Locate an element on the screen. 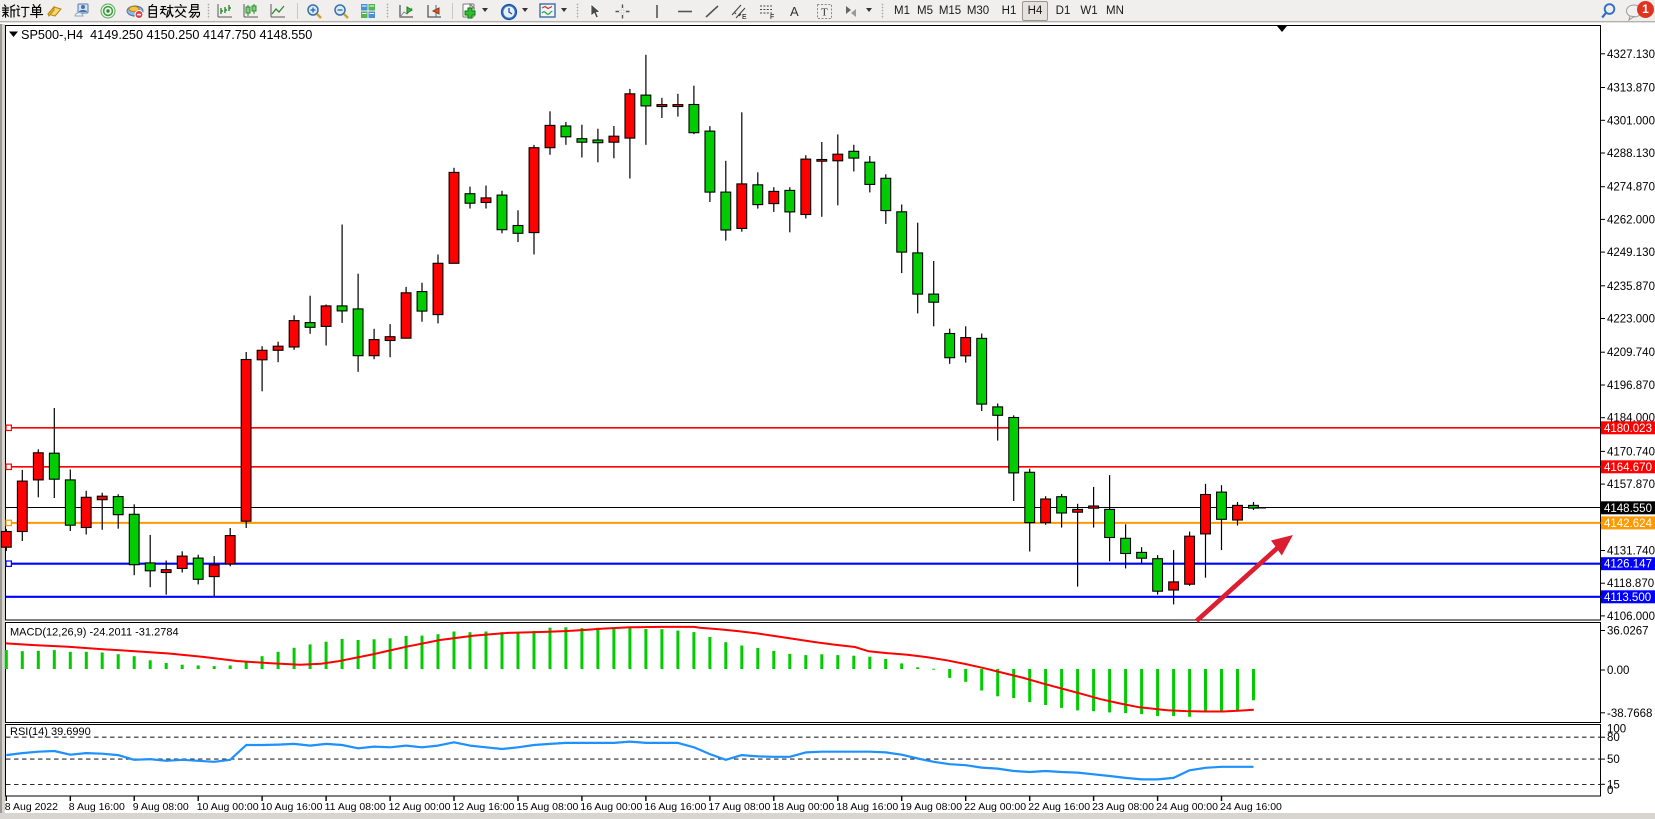  svg-text: 15 is located at coordinates (1613, 785).